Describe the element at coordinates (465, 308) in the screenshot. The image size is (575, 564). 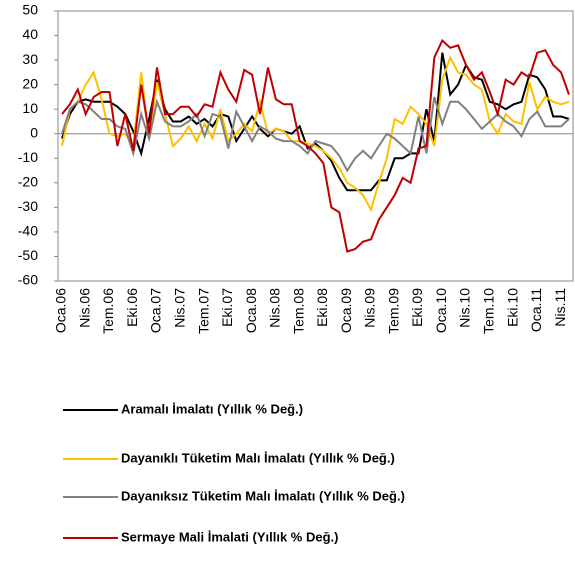
I see `x-tick-label: Nis.10` at that location.